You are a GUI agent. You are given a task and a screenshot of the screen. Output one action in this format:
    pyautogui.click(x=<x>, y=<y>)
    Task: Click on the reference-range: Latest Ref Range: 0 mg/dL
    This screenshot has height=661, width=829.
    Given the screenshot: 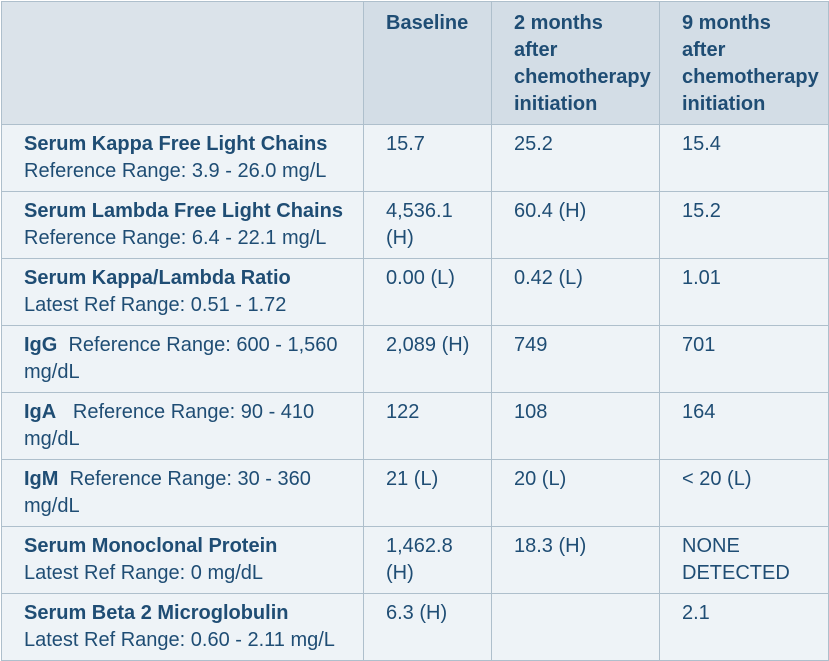 What is the action you would take?
    pyautogui.click(x=188, y=573)
    